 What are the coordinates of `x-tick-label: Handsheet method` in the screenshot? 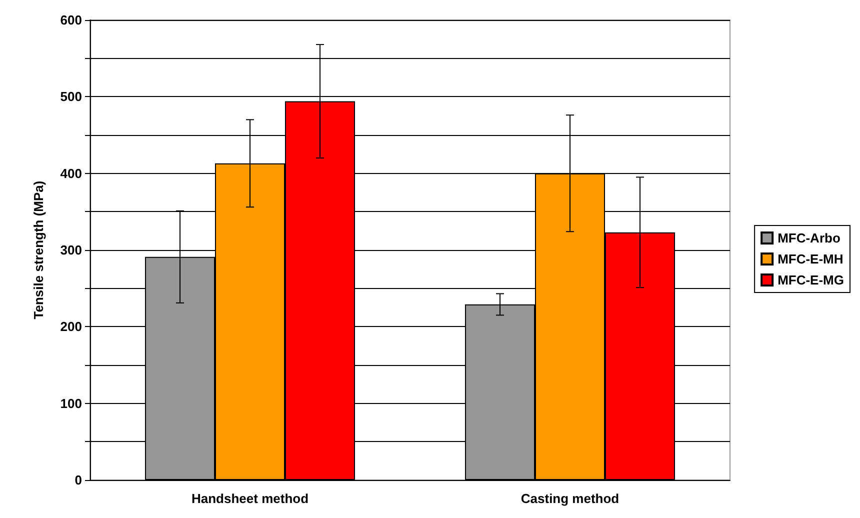 It's located at (250, 498).